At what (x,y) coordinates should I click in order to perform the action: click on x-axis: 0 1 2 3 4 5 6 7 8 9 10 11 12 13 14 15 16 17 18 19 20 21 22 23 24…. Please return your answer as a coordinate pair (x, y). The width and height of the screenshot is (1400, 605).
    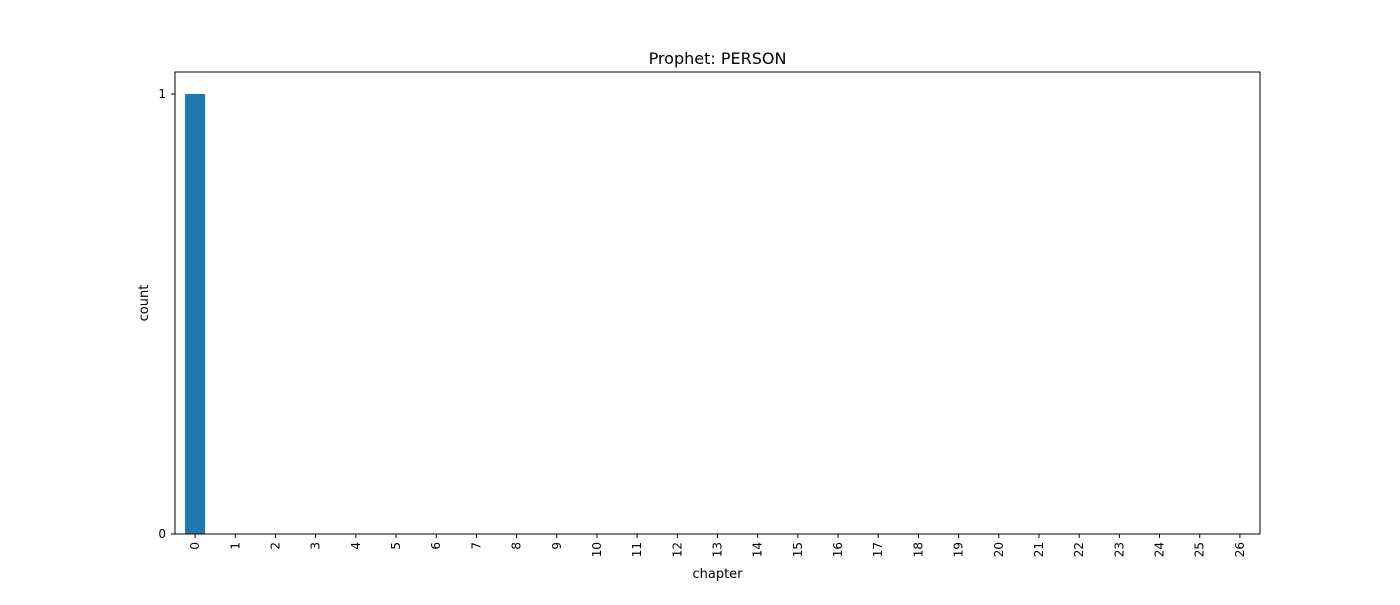
    Looking at the image, I should click on (717, 545).